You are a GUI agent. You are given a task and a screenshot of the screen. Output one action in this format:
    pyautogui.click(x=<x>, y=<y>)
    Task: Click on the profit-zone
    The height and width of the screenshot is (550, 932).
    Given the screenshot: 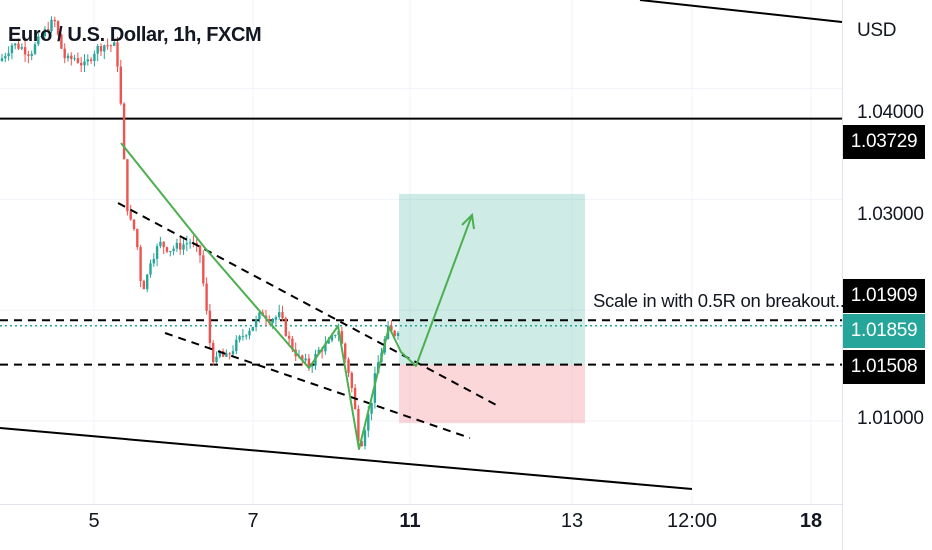 What is the action you would take?
    pyautogui.click(x=492, y=279)
    